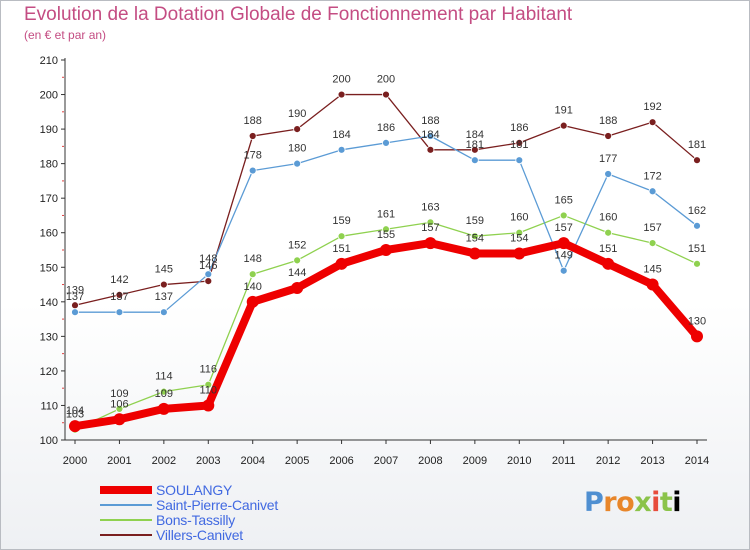 The width and height of the screenshot is (750, 550). Describe the element at coordinates (341, 461) in the screenshot. I see `x-tick-label: 2006` at that location.